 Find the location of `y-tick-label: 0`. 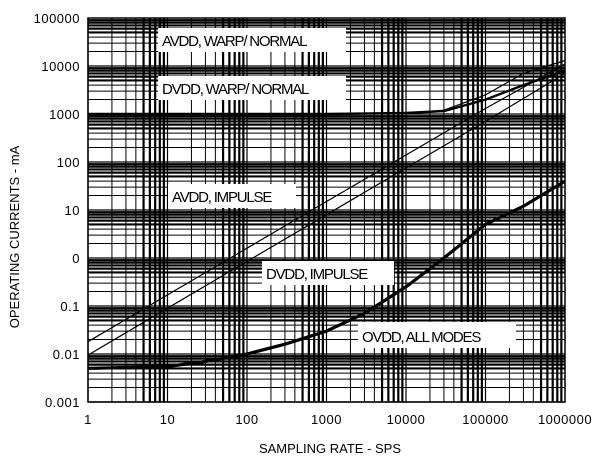

y-tick-label: 0 is located at coordinates (76, 258).